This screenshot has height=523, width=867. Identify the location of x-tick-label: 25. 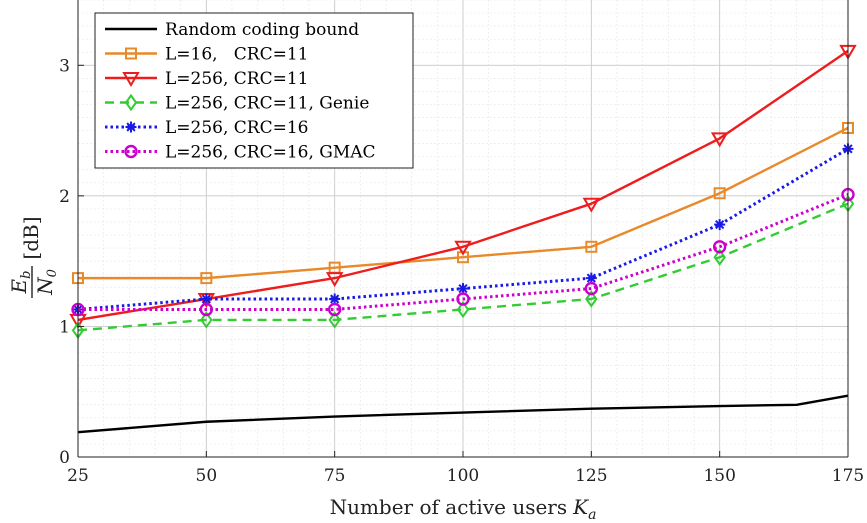
(78, 476).